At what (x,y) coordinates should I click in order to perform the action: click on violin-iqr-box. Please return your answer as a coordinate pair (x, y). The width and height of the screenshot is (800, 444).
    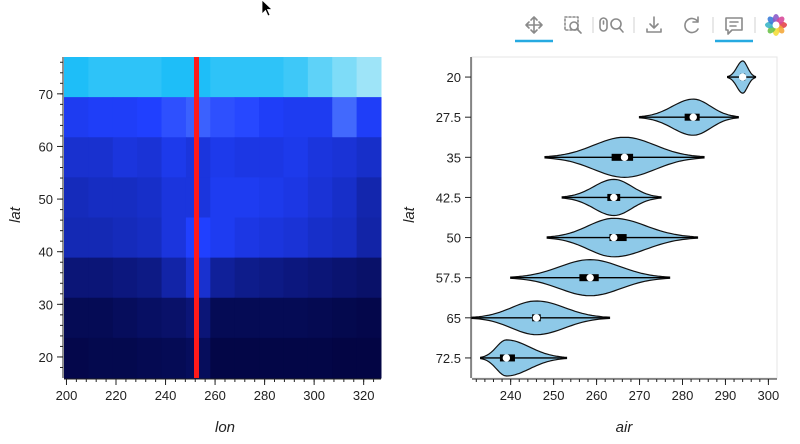
    Looking at the image, I should click on (618, 238).